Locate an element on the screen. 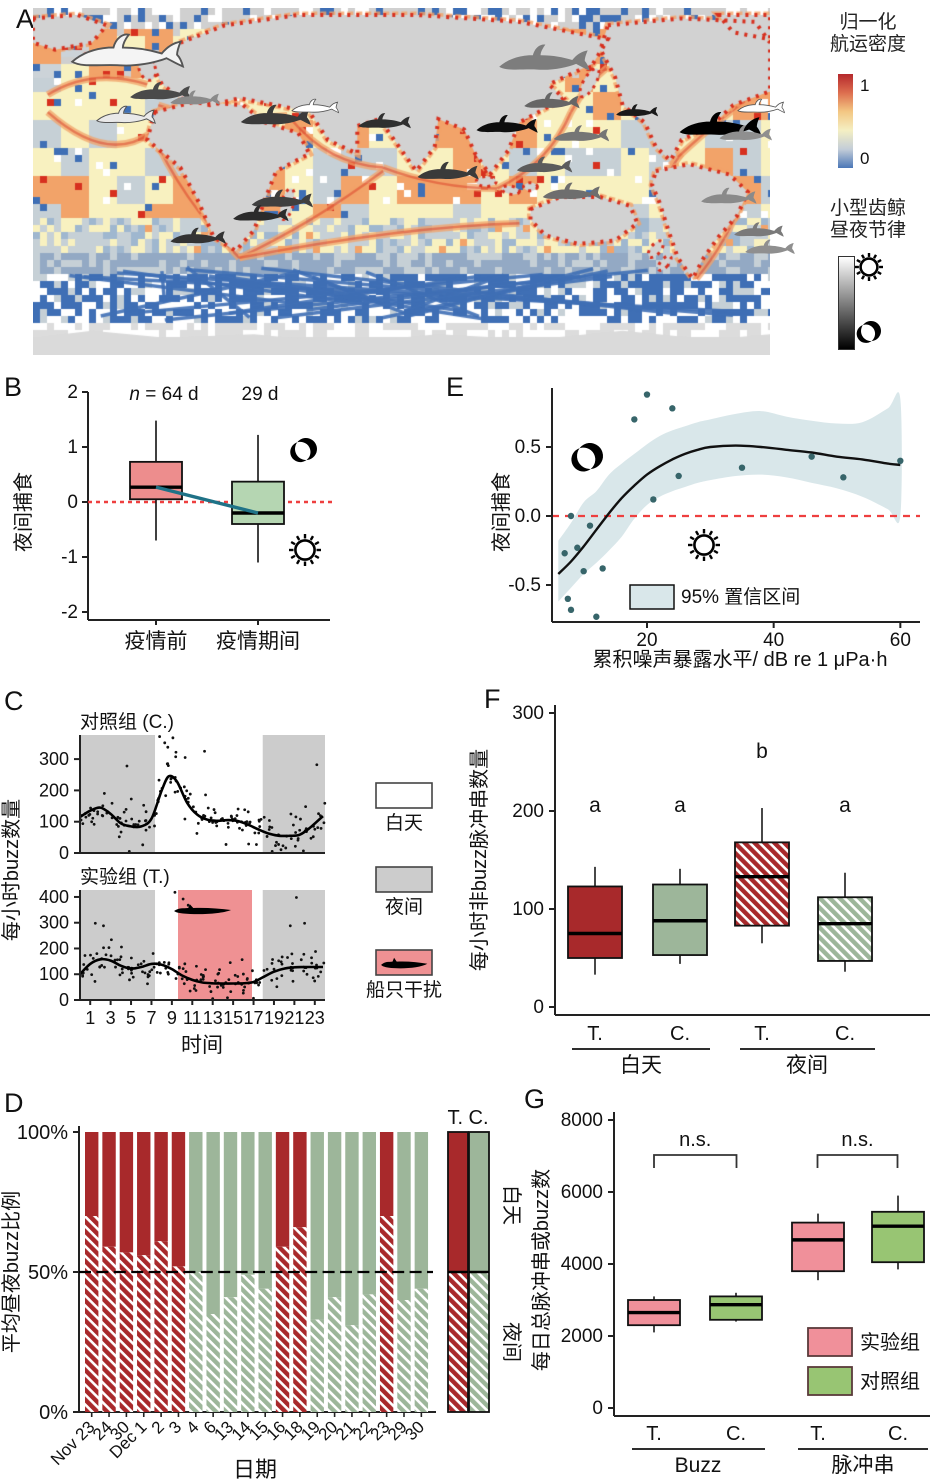  b-box is located at coordinates (258, 502).